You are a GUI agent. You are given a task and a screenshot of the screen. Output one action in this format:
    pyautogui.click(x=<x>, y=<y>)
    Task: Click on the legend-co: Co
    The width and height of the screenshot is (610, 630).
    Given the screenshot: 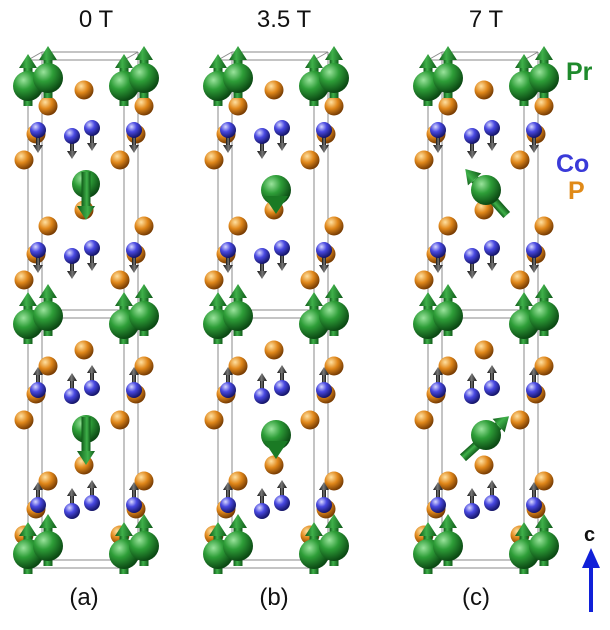 What is the action you would take?
    pyautogui.click(x=573, y=164)
    